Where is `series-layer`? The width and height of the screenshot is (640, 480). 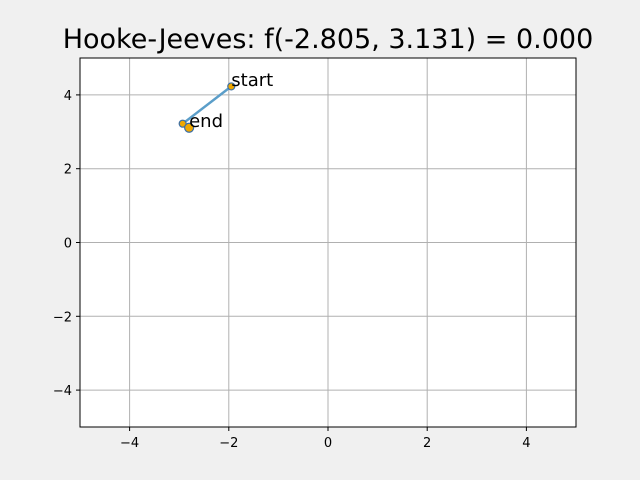
series-layer is located at coordinates (207, 107).